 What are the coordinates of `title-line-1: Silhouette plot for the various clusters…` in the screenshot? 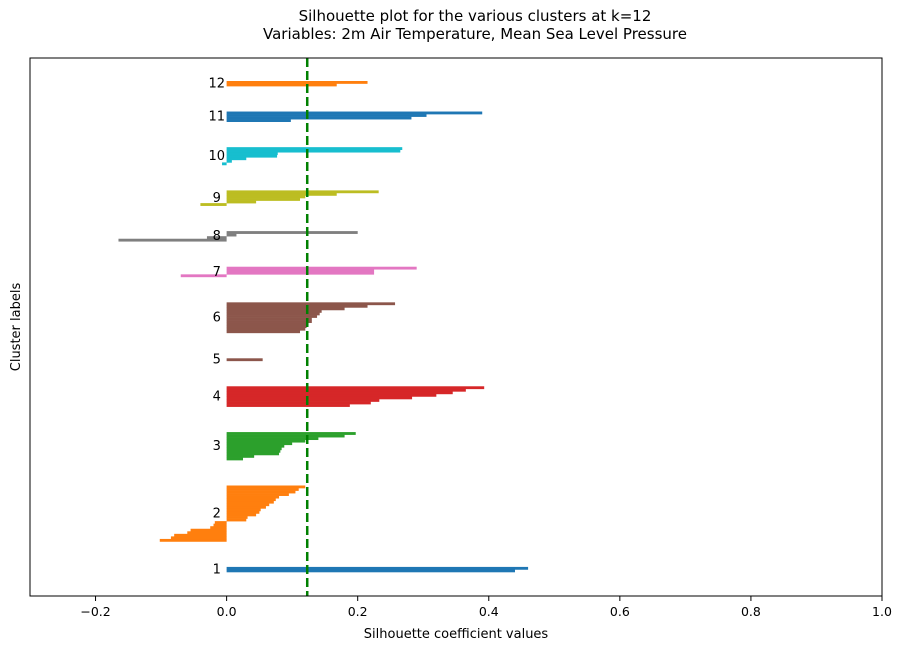 It's located at (475, 16).